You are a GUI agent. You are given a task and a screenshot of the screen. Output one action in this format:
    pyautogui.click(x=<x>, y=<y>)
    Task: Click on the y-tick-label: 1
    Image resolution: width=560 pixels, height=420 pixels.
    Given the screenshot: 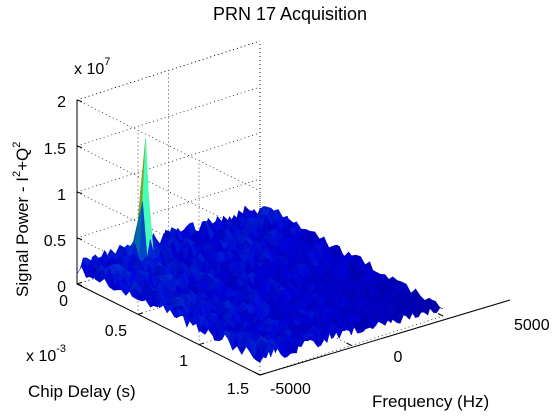 What is the action you would take?
    pyautogui.click(x=183, y=361)
    